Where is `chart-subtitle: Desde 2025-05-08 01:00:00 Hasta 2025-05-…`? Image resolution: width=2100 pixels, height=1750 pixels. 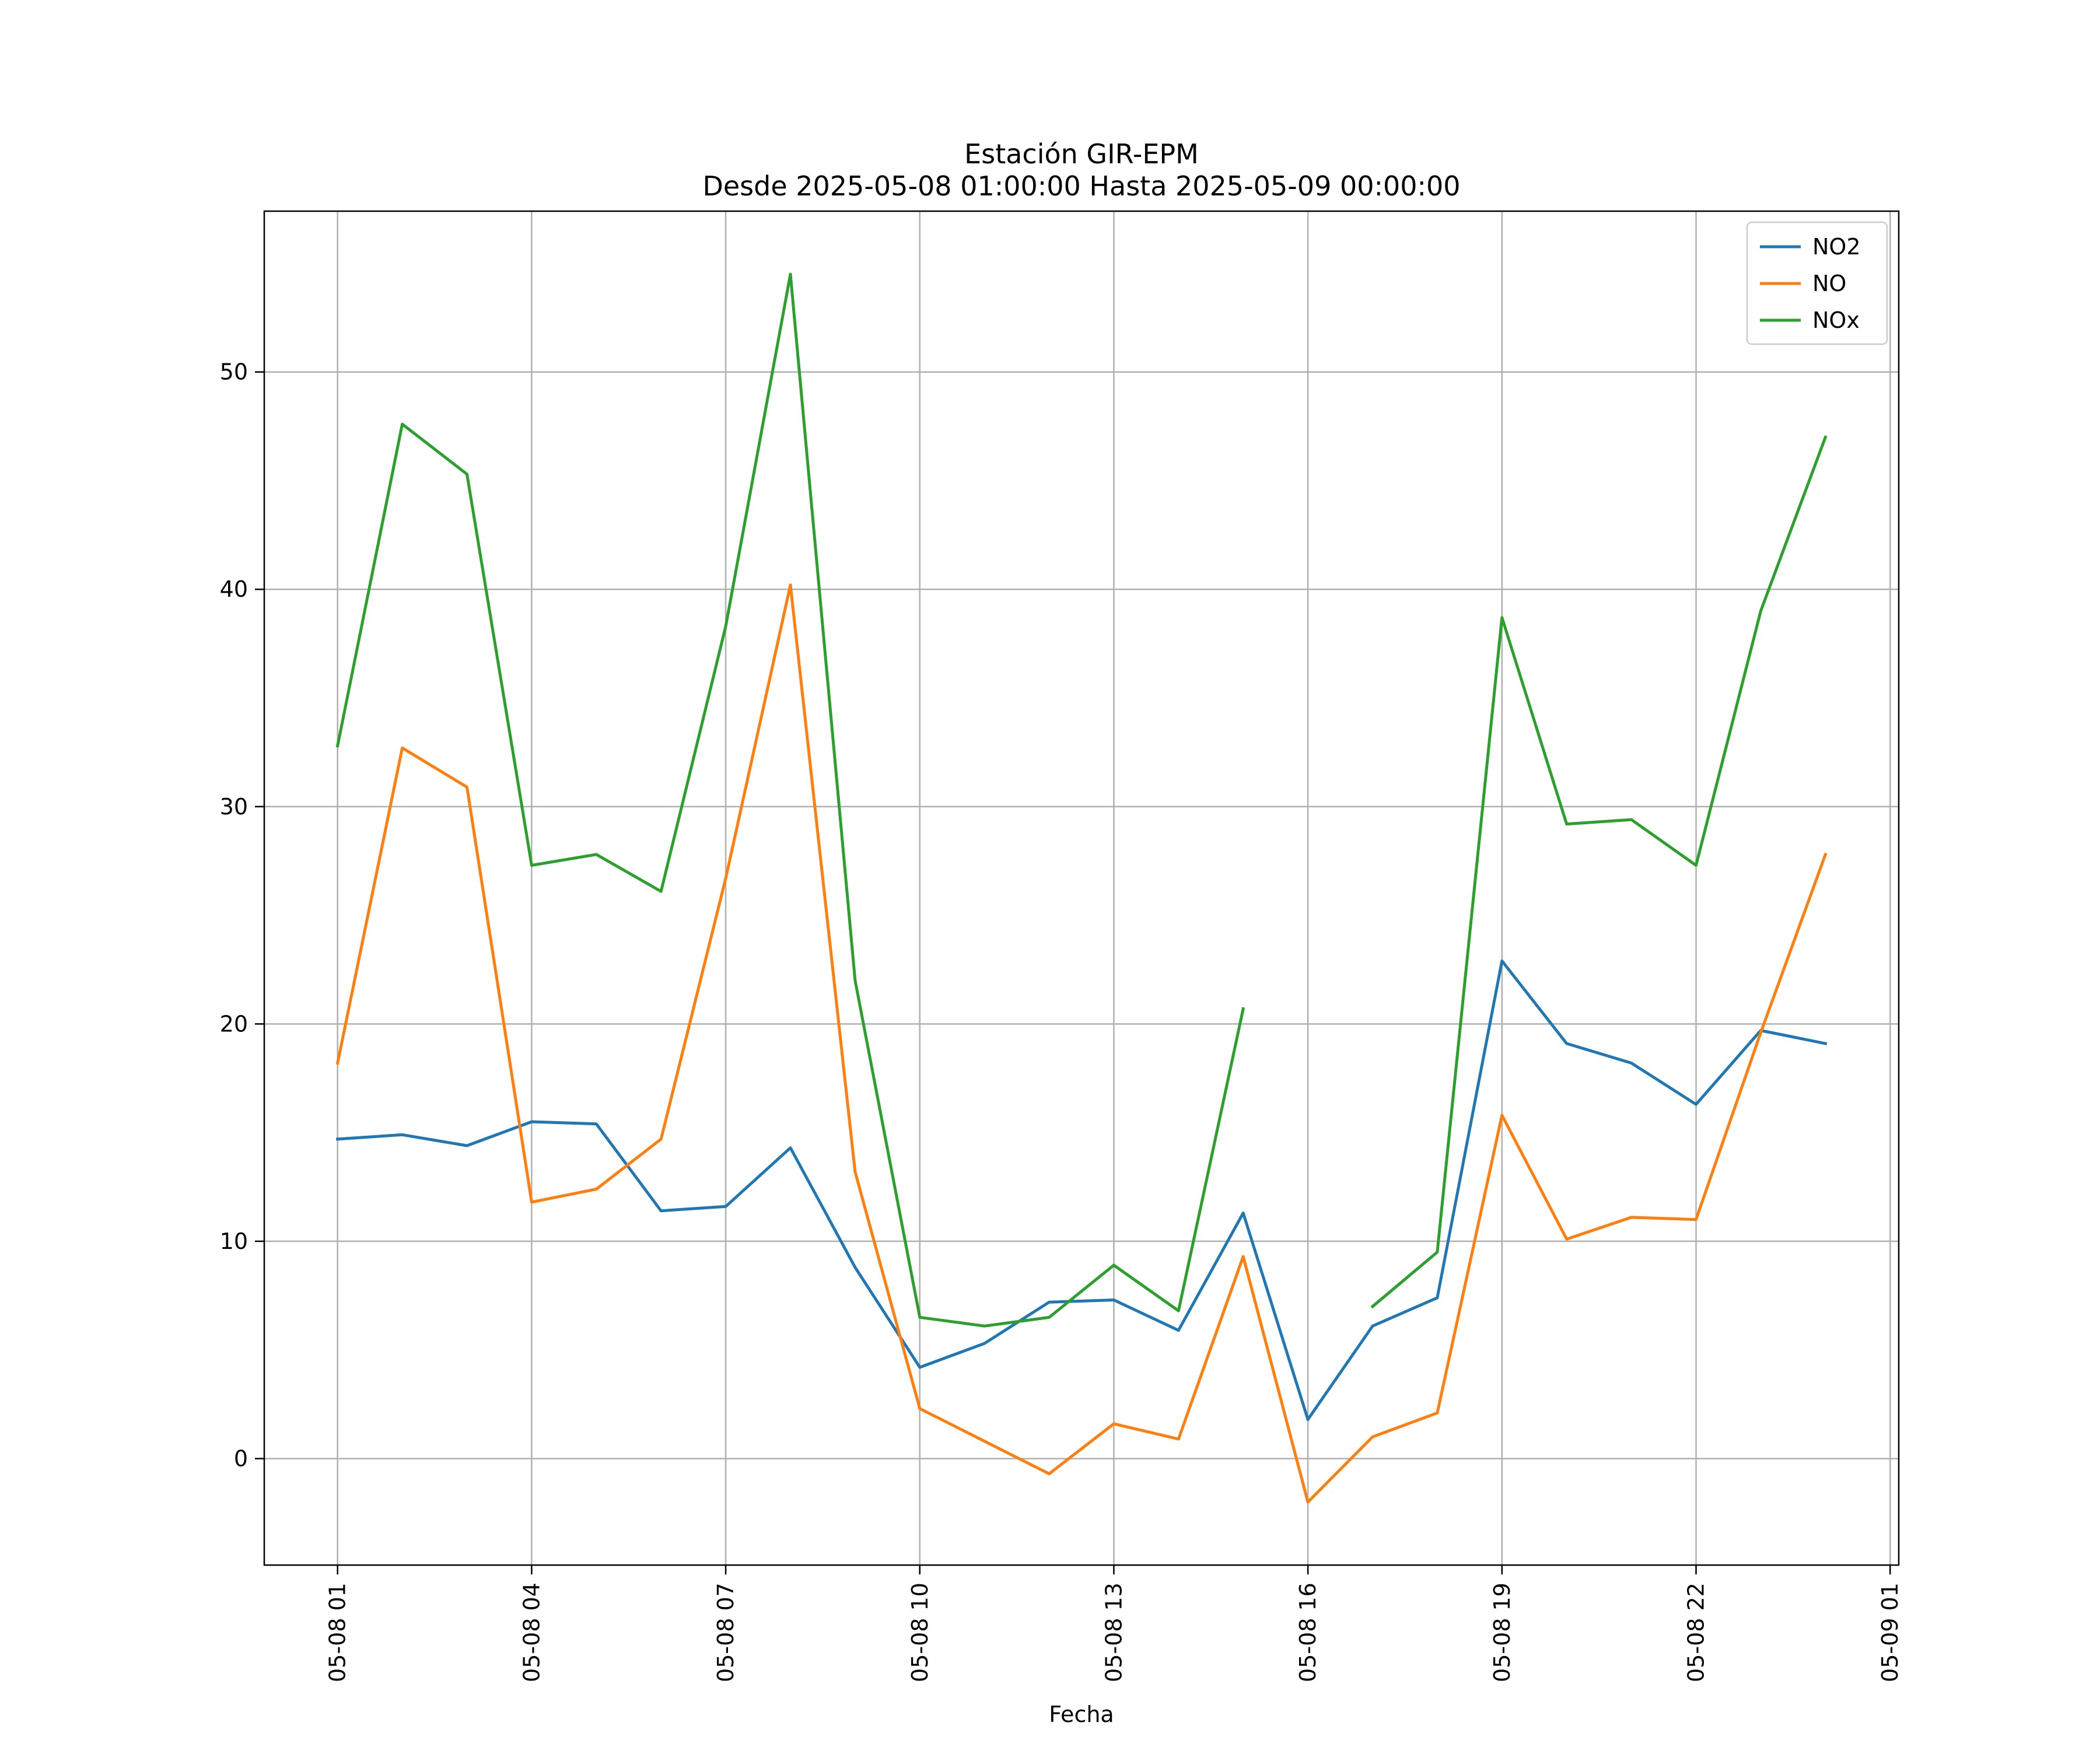 chart-subtitle: Desde 2025-05-08 01:00:00 Hasta 2025-05-… is located at coordinates (1081, 186).